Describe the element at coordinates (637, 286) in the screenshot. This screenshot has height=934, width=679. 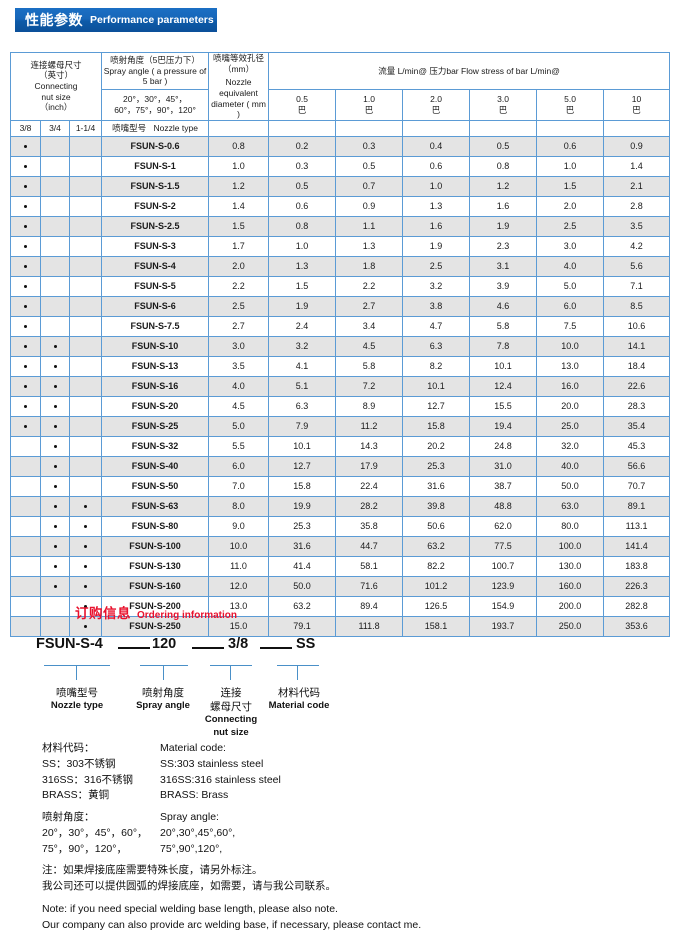
I see `flow-cell-5: 7.1` at that location.